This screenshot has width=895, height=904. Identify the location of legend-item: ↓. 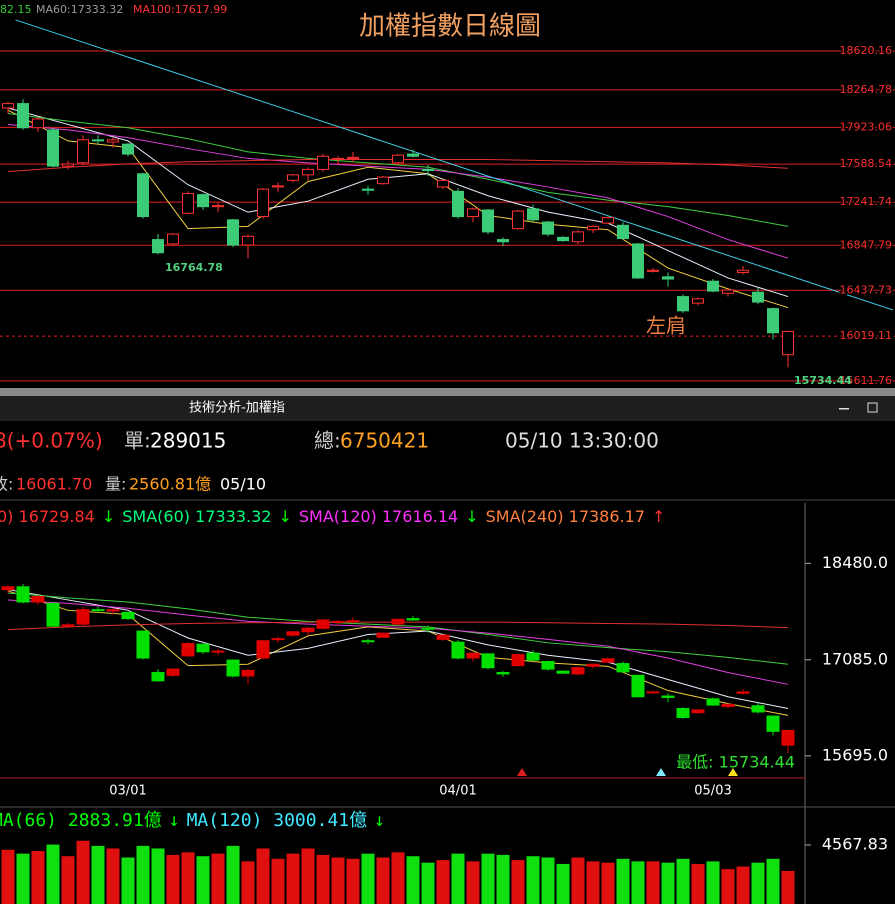
(471, 516).